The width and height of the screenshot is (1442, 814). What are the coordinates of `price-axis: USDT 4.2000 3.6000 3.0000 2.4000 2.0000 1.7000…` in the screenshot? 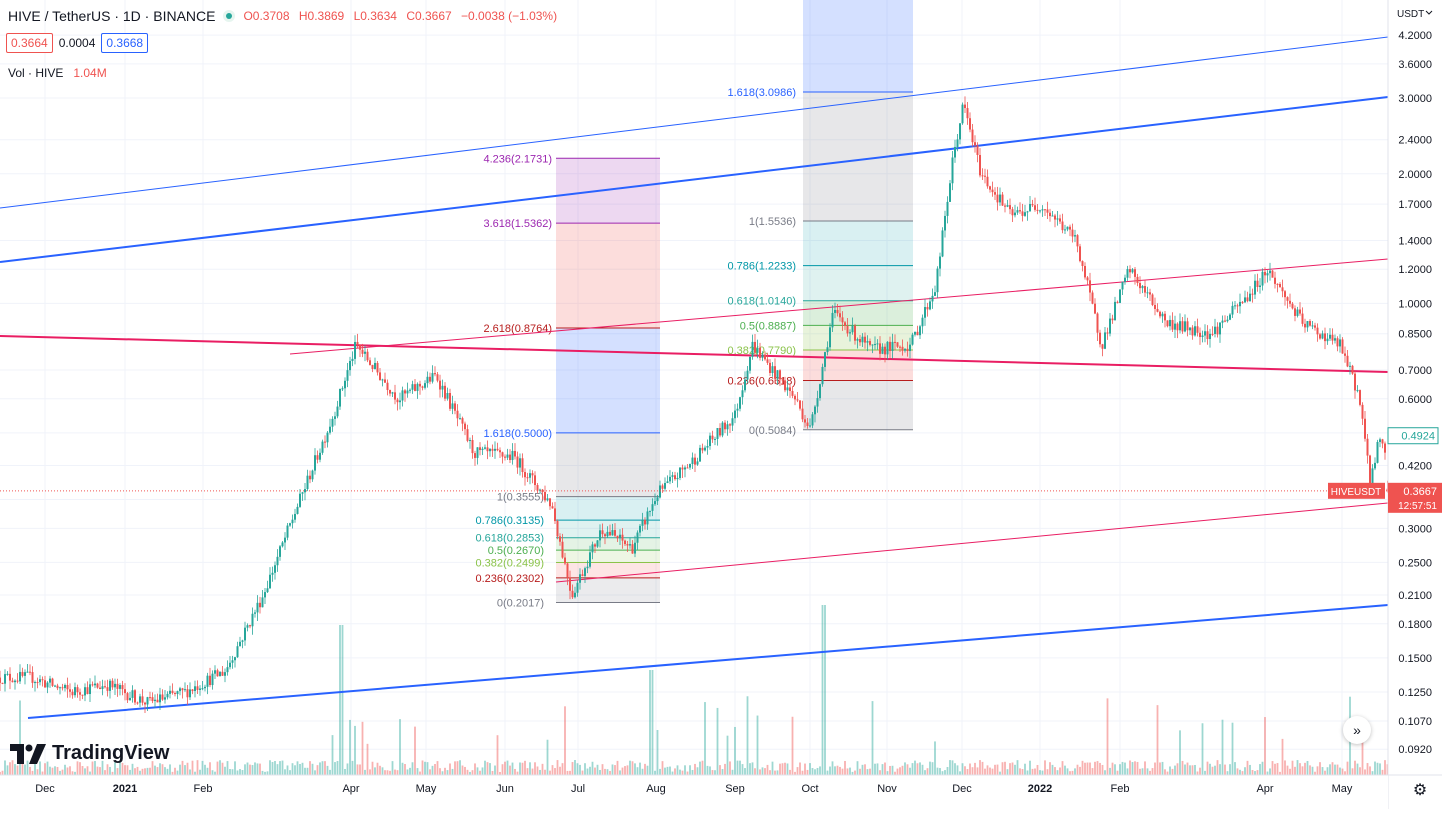 It's located at (1414, 404).